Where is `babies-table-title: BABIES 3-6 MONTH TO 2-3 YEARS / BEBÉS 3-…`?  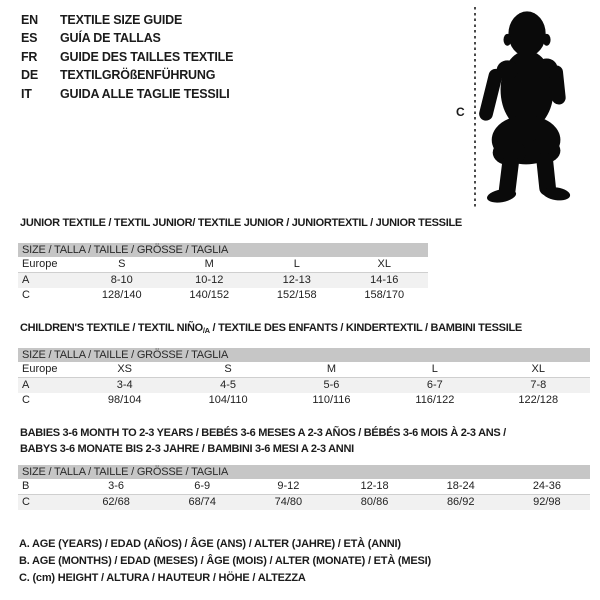
babies-table-title: BABIES 3-6 MONTH TO 2-3 YEARS / BEBÉS 3-… is located at coordinates (263, 441).